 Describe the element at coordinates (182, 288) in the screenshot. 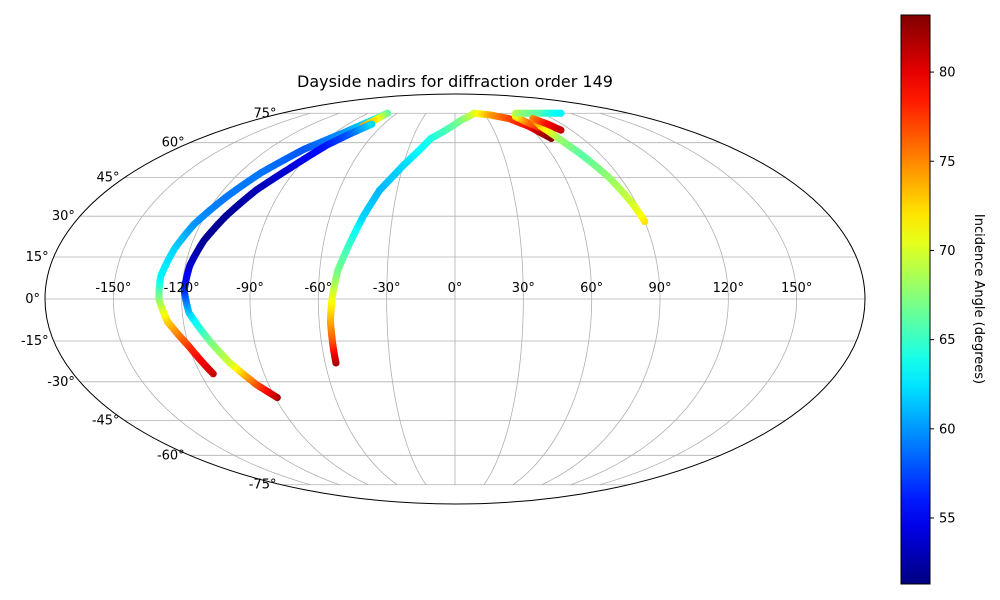

I see `lon-tick-label: -120°` at that location.